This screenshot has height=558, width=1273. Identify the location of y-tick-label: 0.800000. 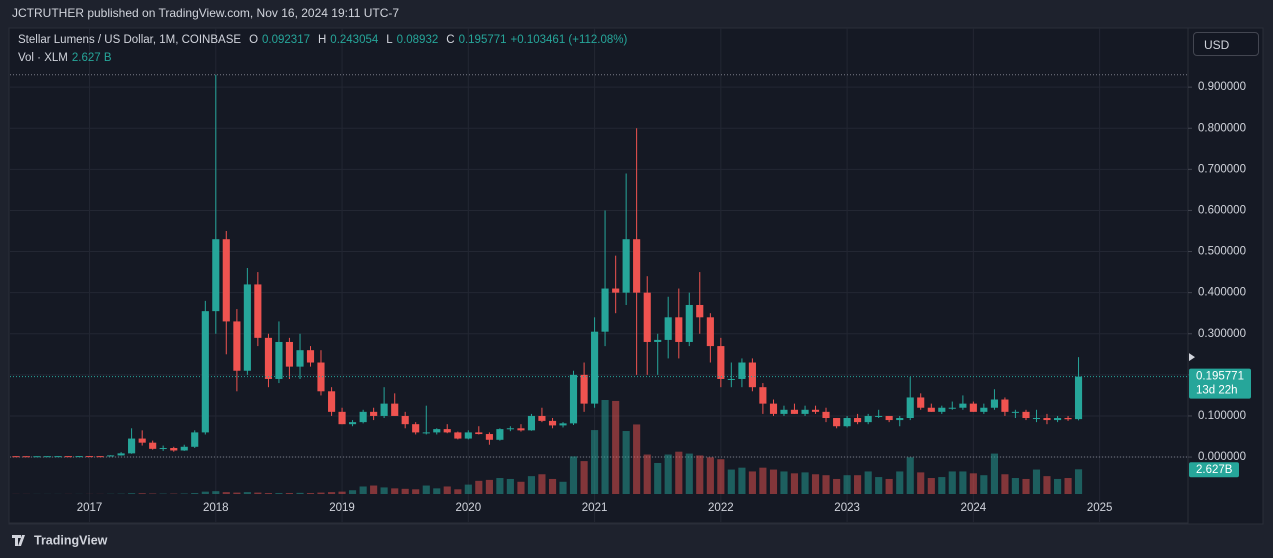
(1222, 128).